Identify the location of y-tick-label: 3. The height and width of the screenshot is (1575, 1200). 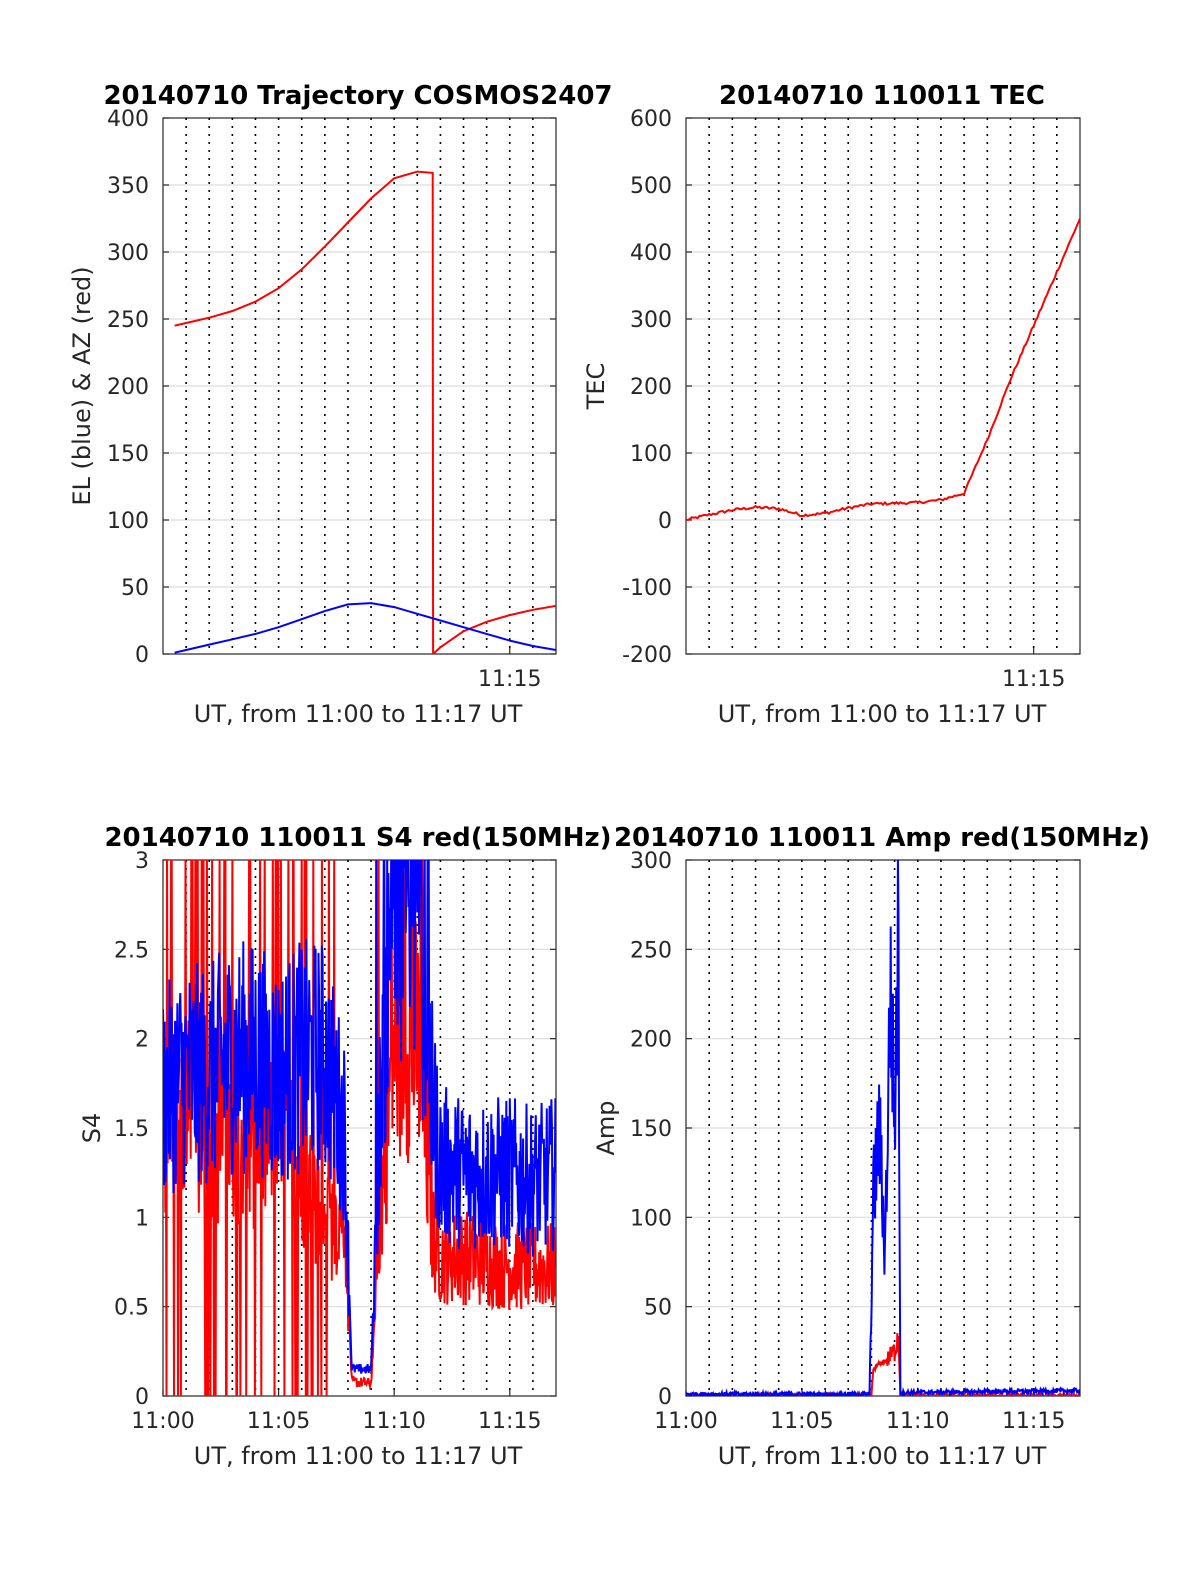
(142, 861).